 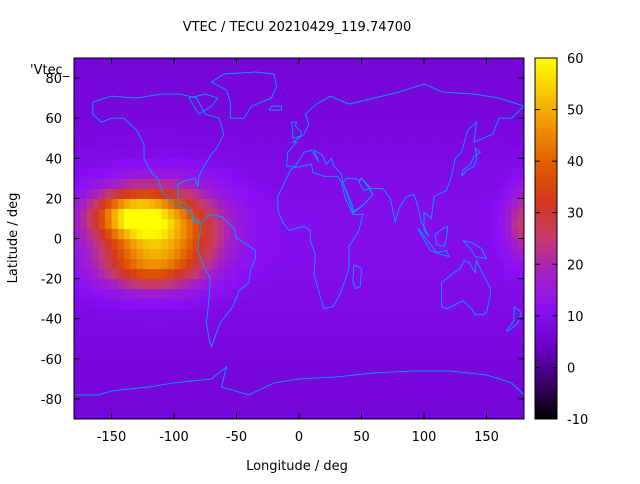 I want to click on coastline-uk, so click(x=296, y=130).